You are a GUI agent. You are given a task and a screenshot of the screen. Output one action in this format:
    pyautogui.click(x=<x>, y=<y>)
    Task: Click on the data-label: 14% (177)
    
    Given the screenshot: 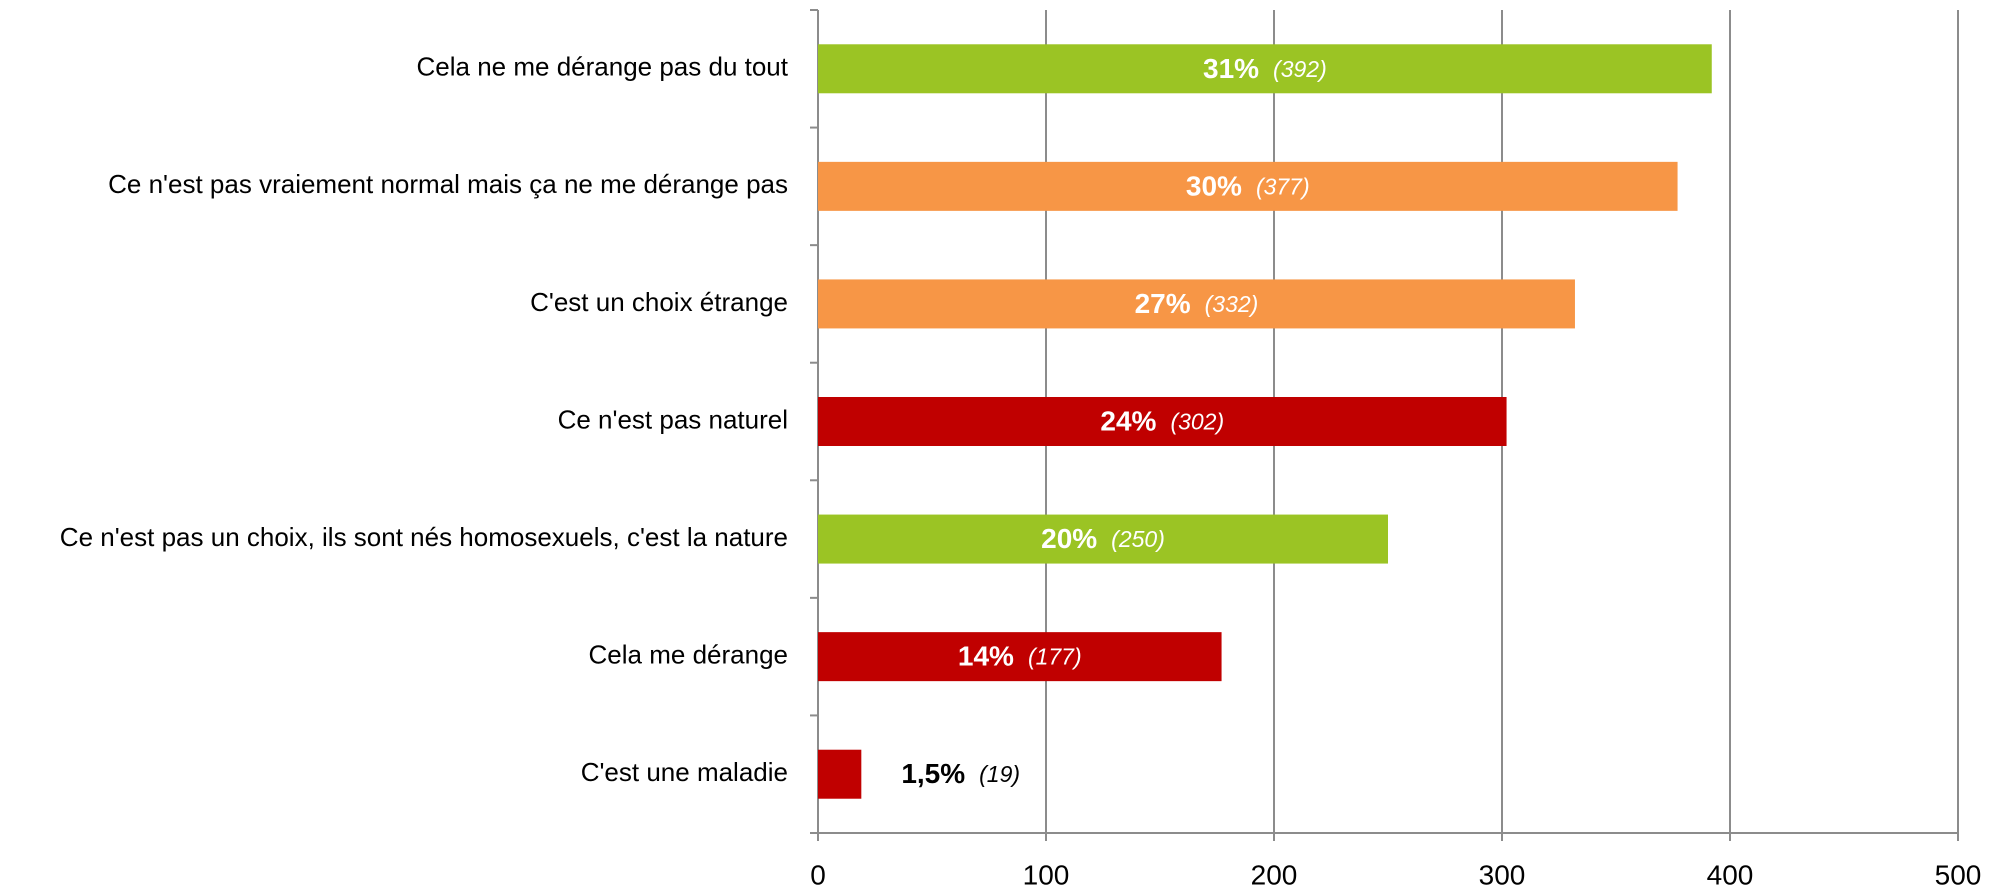 What is the action you would take?
    pyautogui.click(x=1020, y=656)
    